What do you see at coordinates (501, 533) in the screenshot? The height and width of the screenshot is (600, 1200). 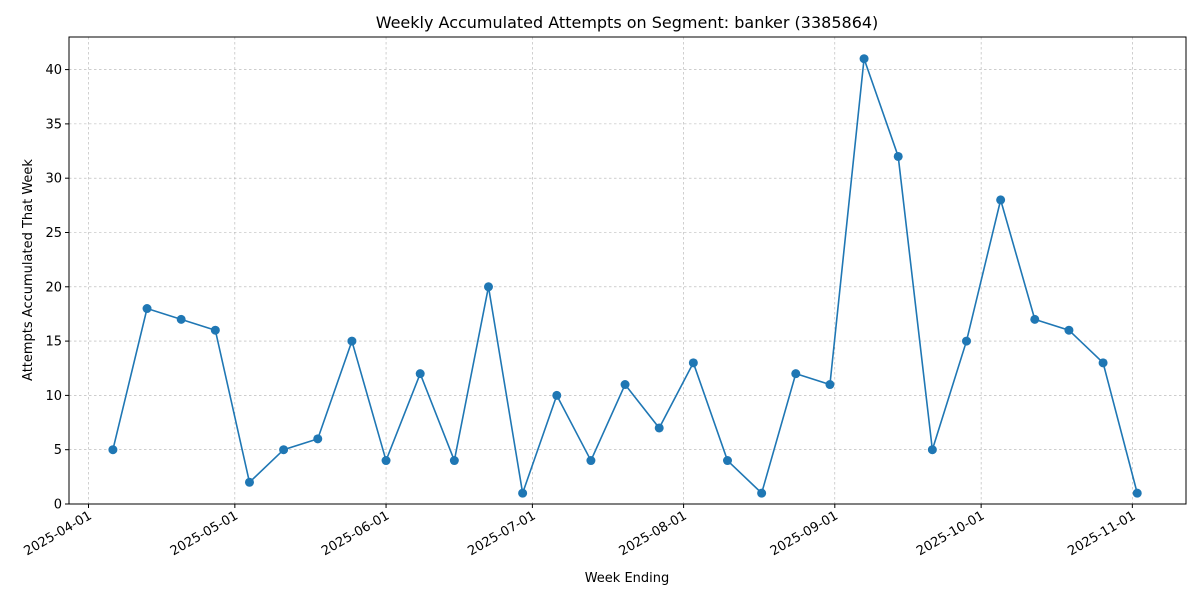 I see `x-tick-label: 2025-07-01` at bounding box center [501, 533].